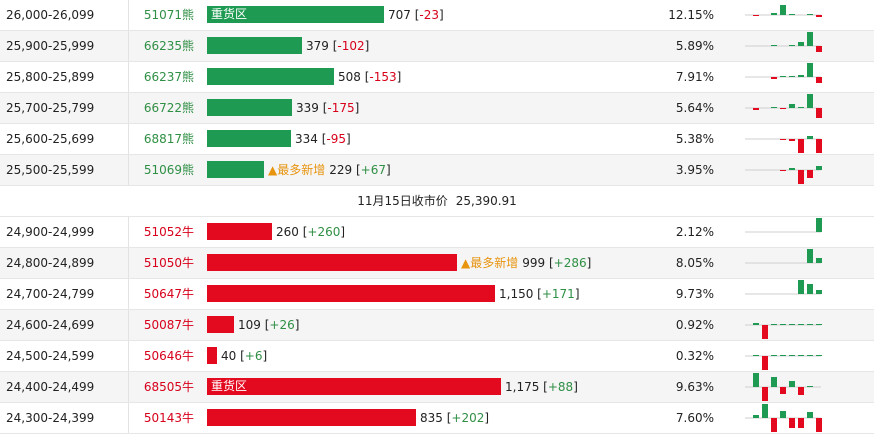 The width and height of the screenshot is (874, 444). I want to click on table-row: 26,000-26,099 51071熊 重货区 707 [-23] 12.15%, so click(437, 15).